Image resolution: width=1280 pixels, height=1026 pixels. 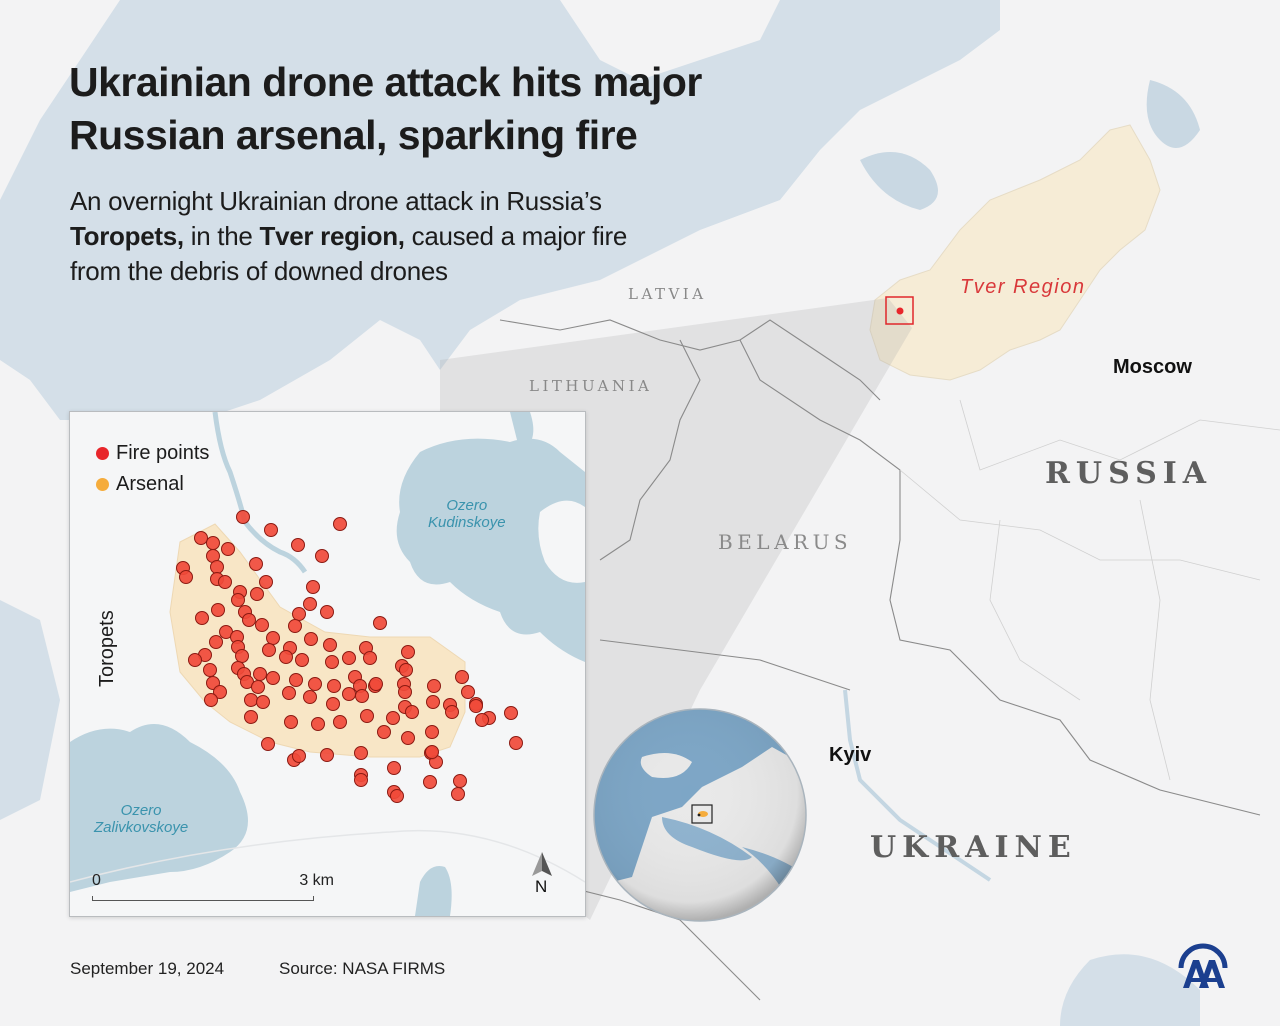 What do you see at coordinates (147, 968) in the screenshot?
I see `date-label: September 19, 2024` at bounding box center [147, 968].